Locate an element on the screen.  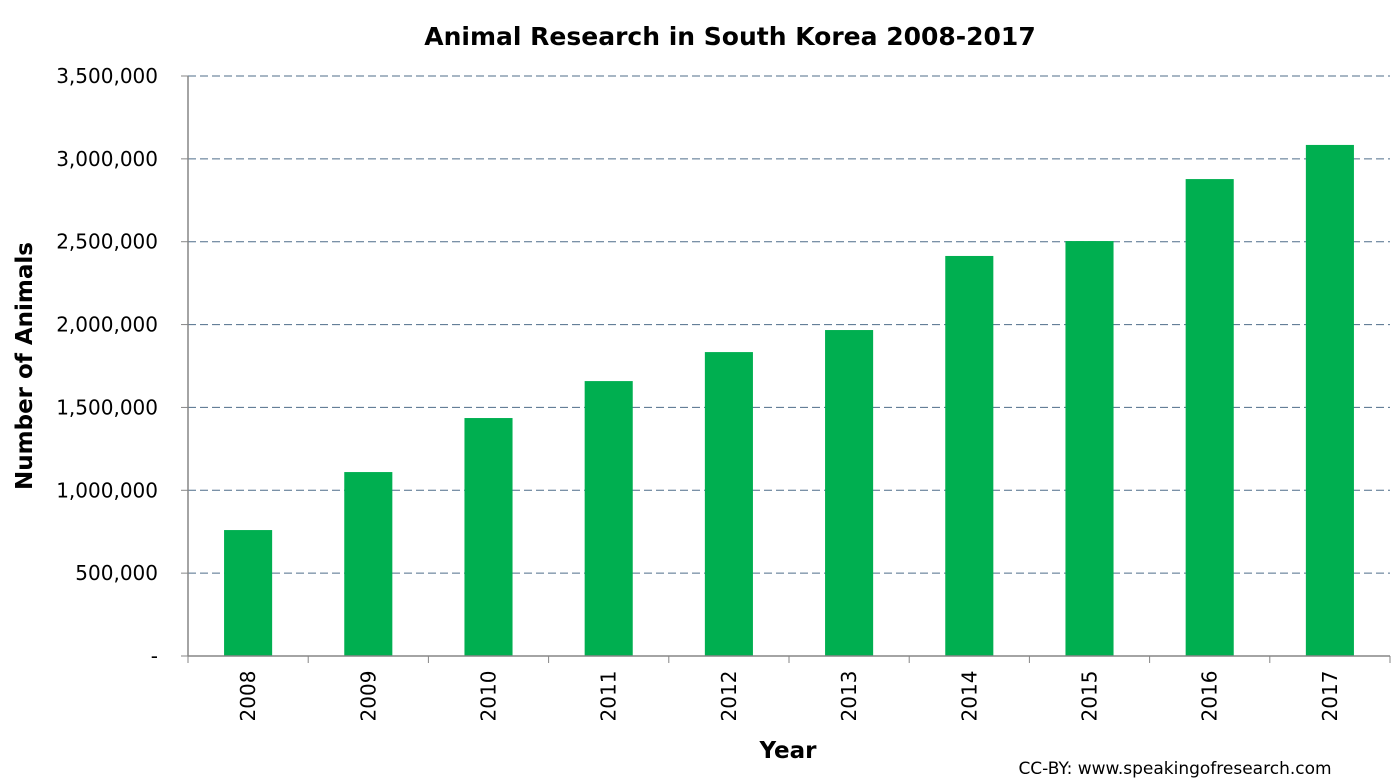
y-tick-label: 1,500,000 is located at coordinates (107, 407).